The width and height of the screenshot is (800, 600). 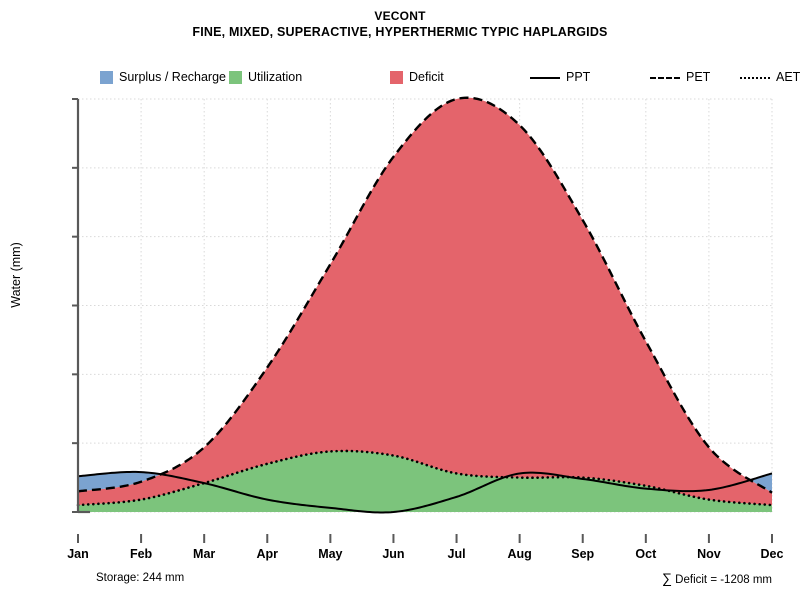 I want to click on storage-annotation: Storage: 244 mm, so click(x=140, y=578).